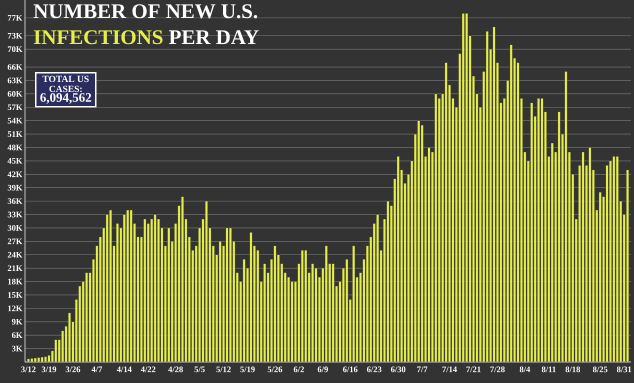 This screenshot has height=383, width=634. Describe the element at coordinates (15, 295) in the screenshot. I see `y-tick-label: 15K` at that location.